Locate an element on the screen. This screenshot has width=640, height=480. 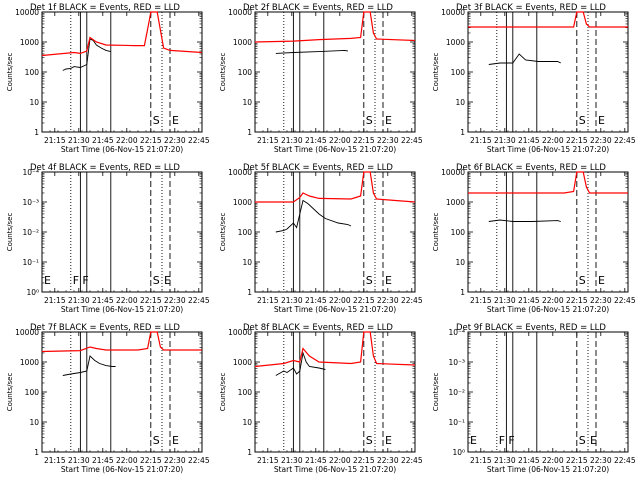
chart-title: Det 5f BLACK = Events, RED = LLD is located at coordinates (318, 168).